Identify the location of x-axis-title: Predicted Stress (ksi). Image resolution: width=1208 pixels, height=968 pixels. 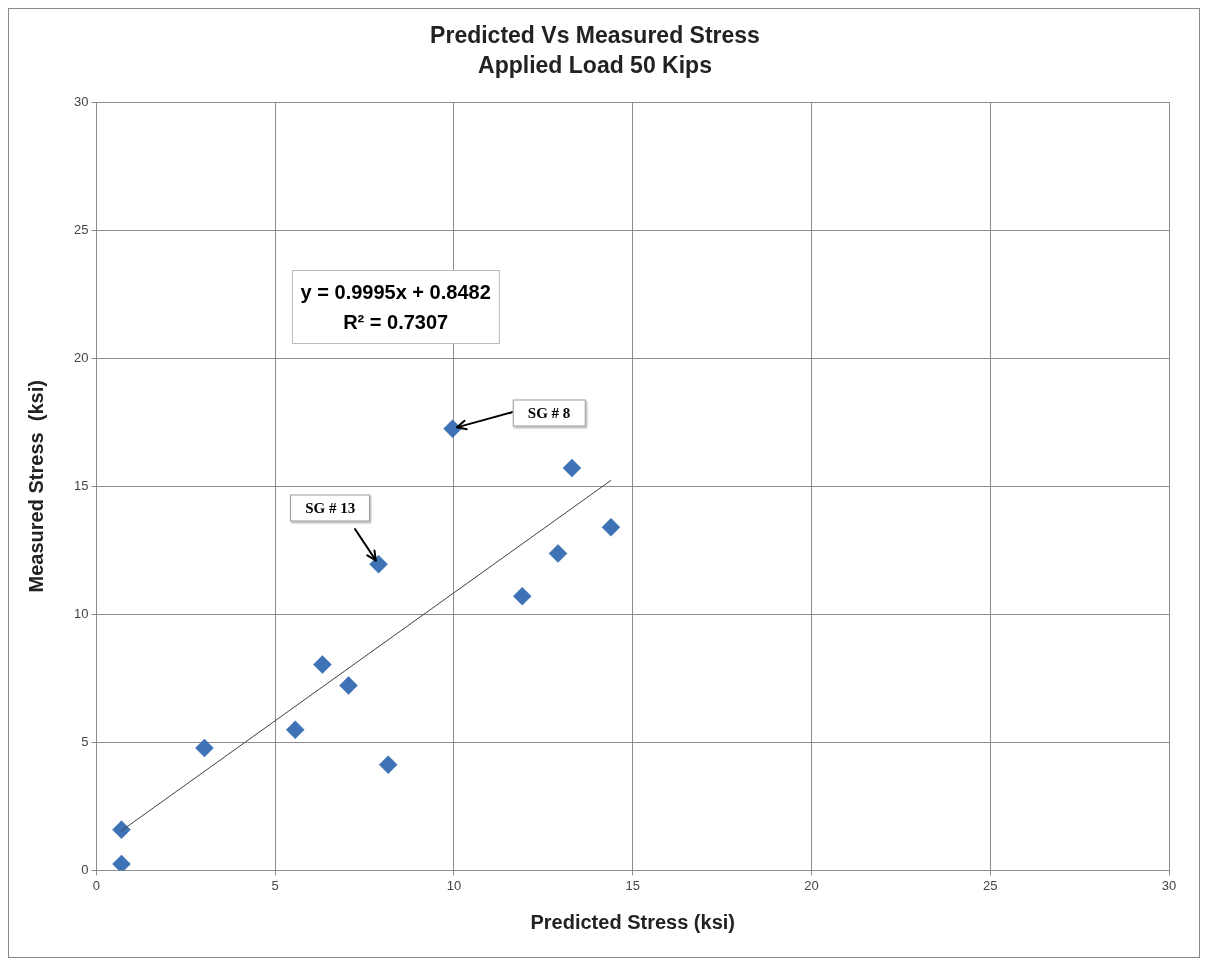
(632, 921).